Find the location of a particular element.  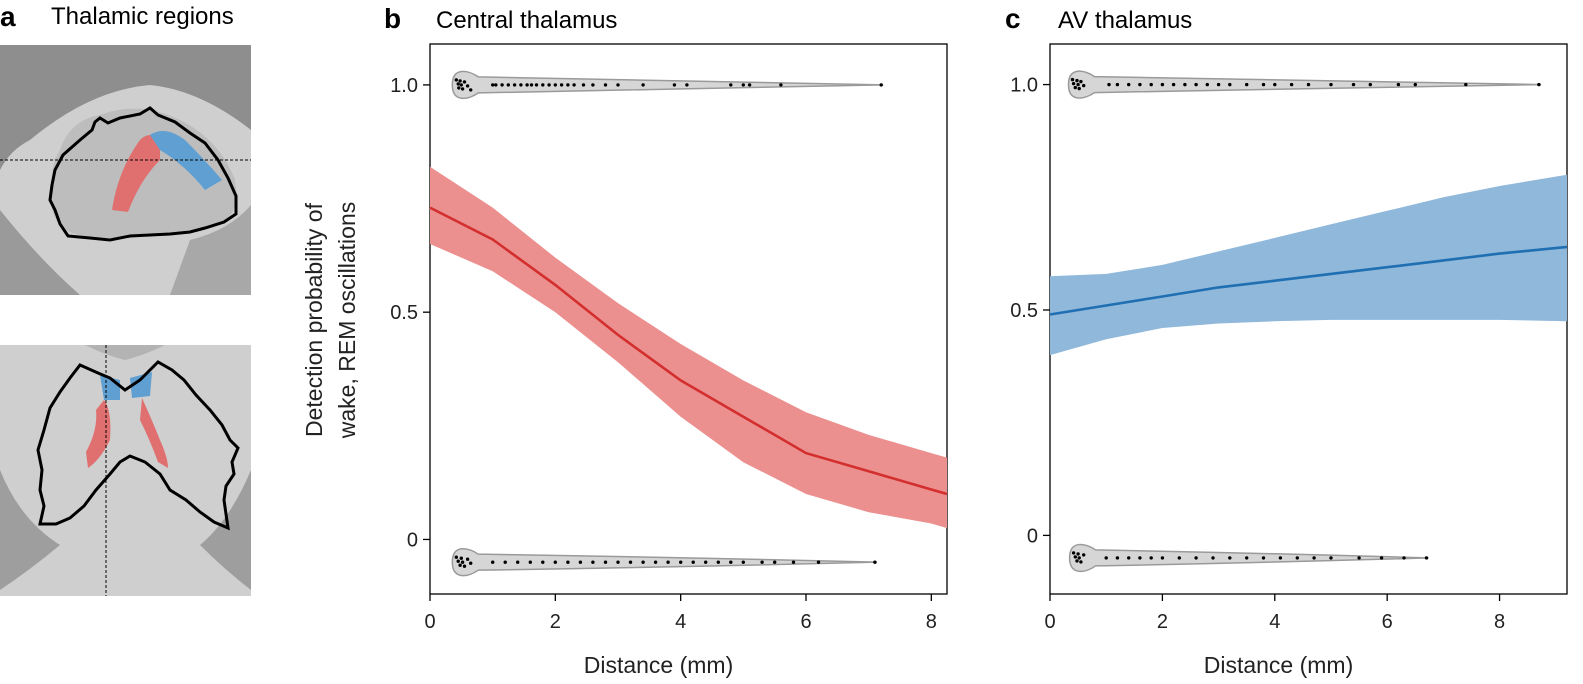

central-violin-top is located at coordinates (667, 85).